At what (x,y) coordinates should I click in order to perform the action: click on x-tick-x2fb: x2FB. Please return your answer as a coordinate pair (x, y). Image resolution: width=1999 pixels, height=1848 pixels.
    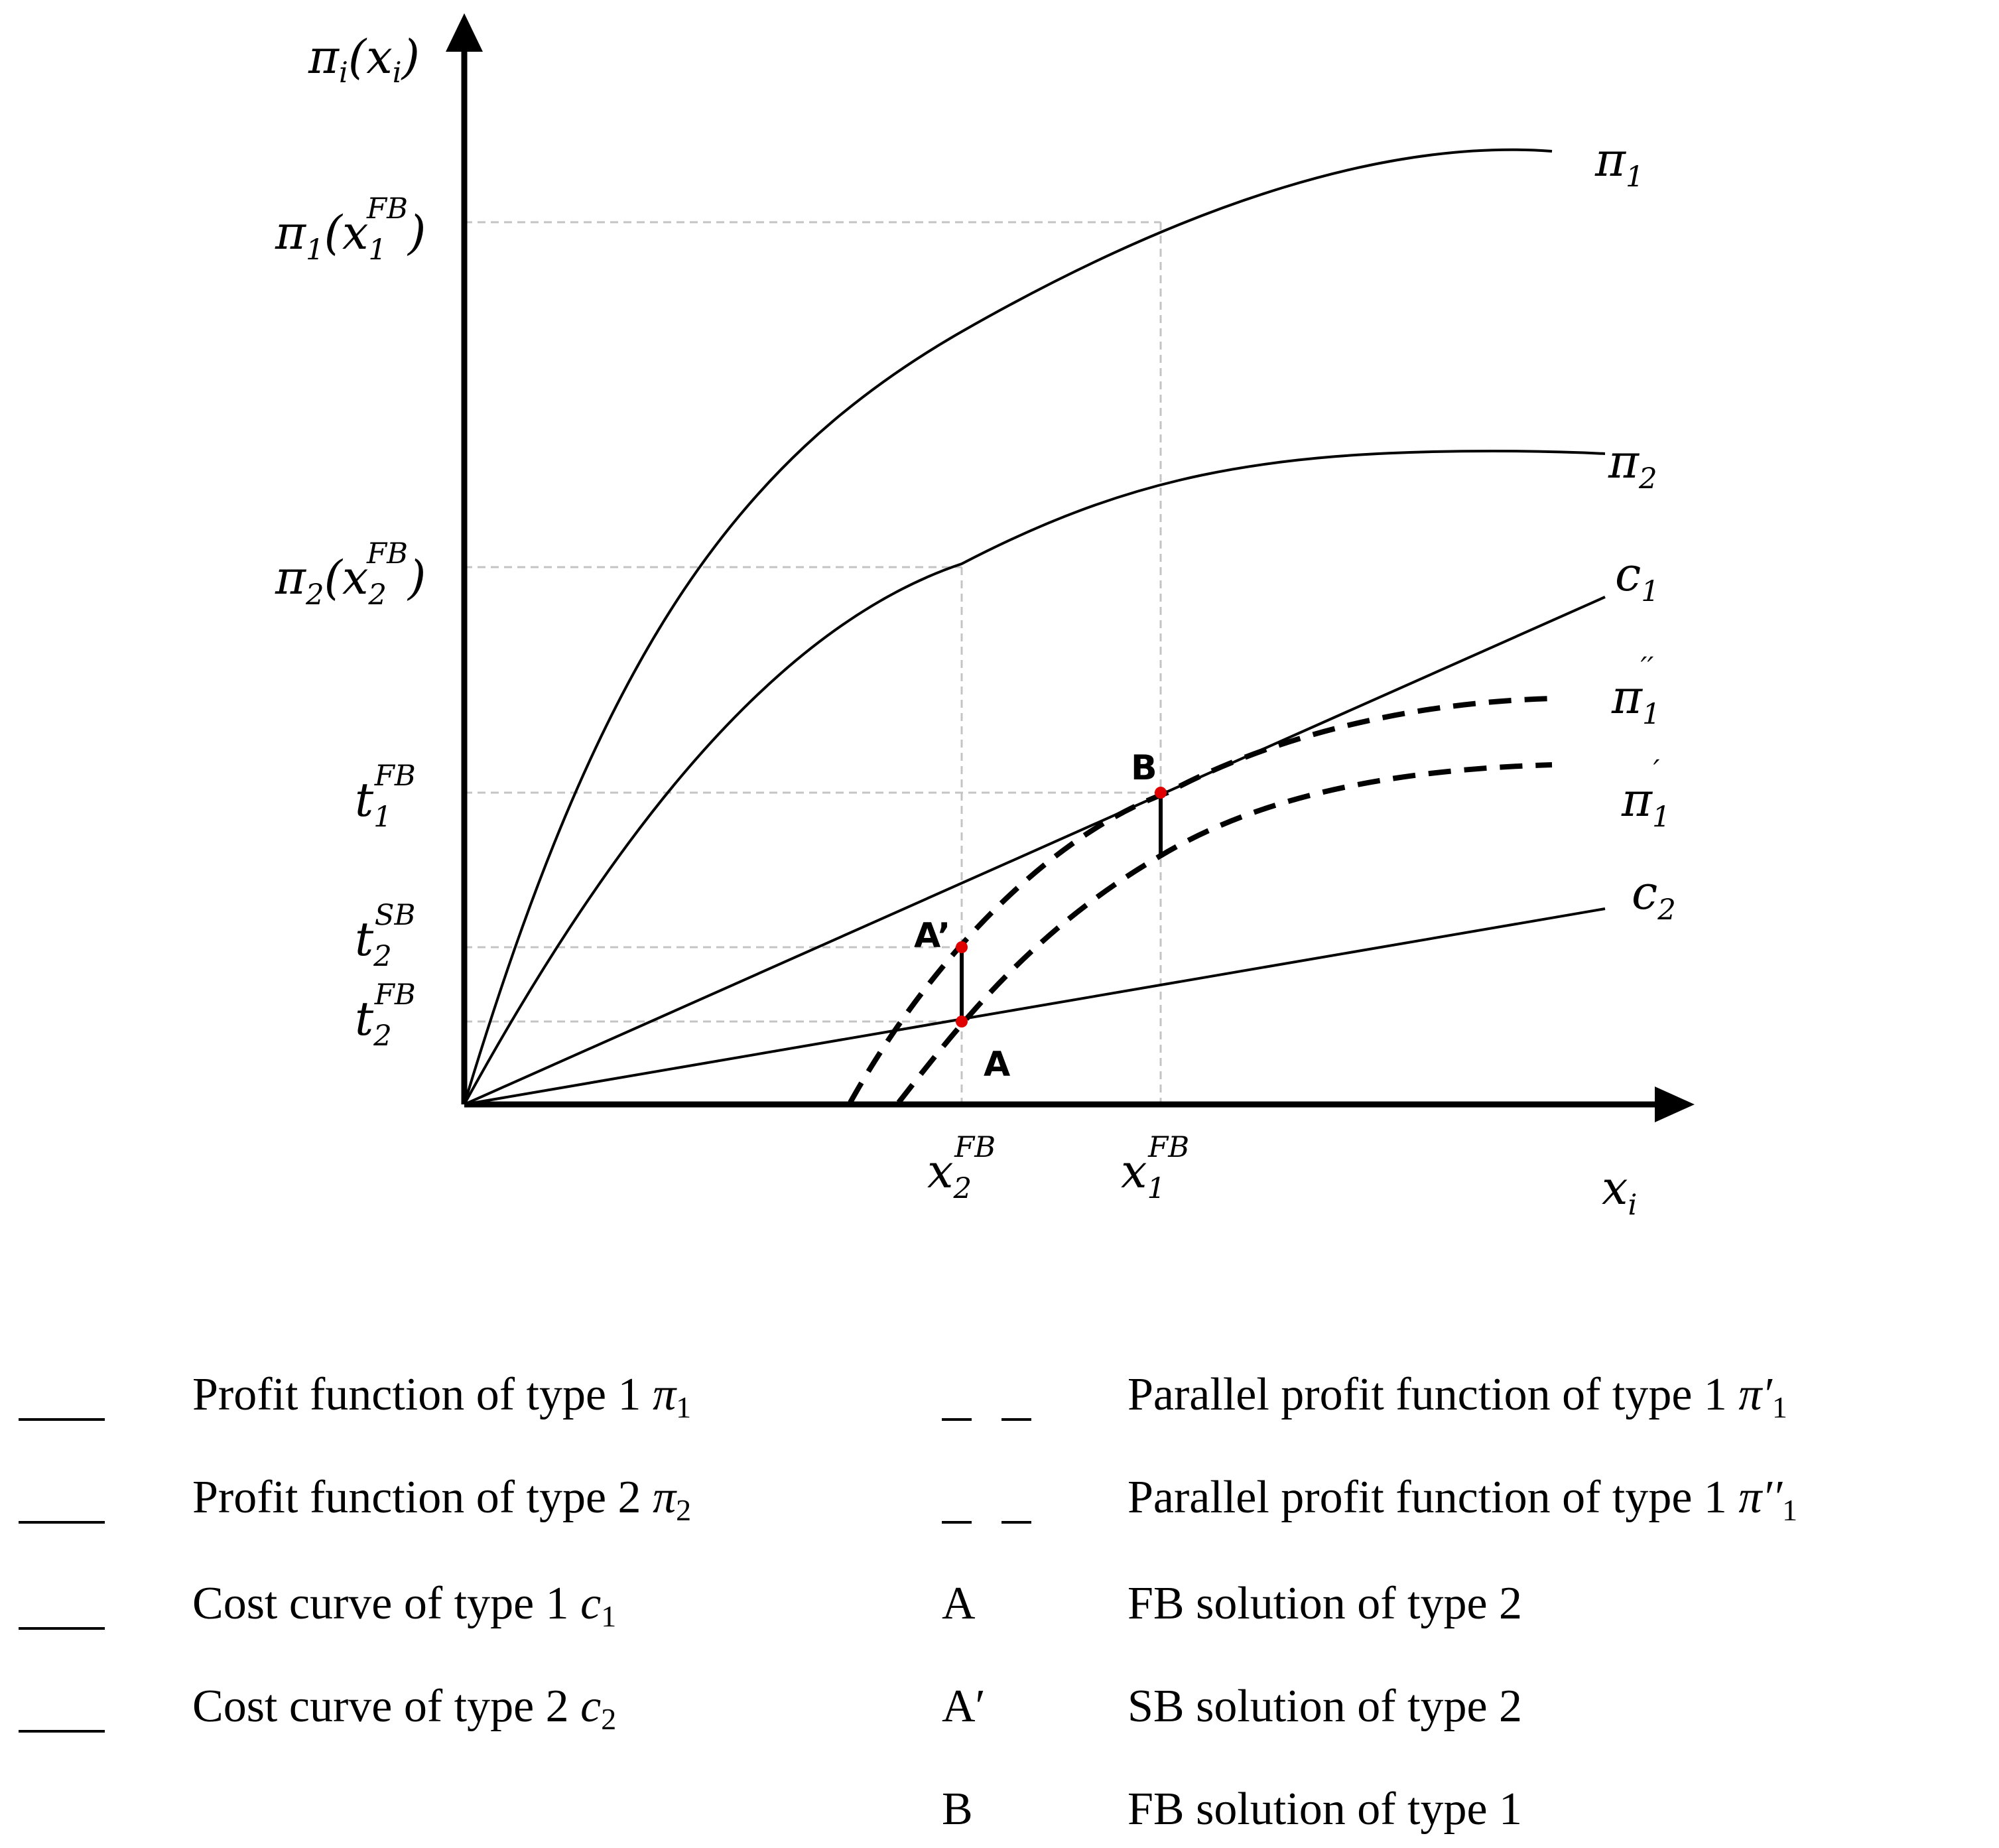
    Looking at the image, I should click on (961, 1168).